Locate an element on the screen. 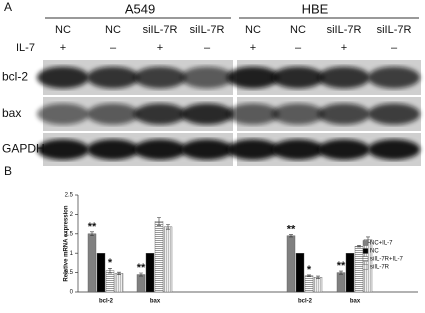 The image size is (425, 313). y-tick-label: 0 is located at coordinates (72, 293).